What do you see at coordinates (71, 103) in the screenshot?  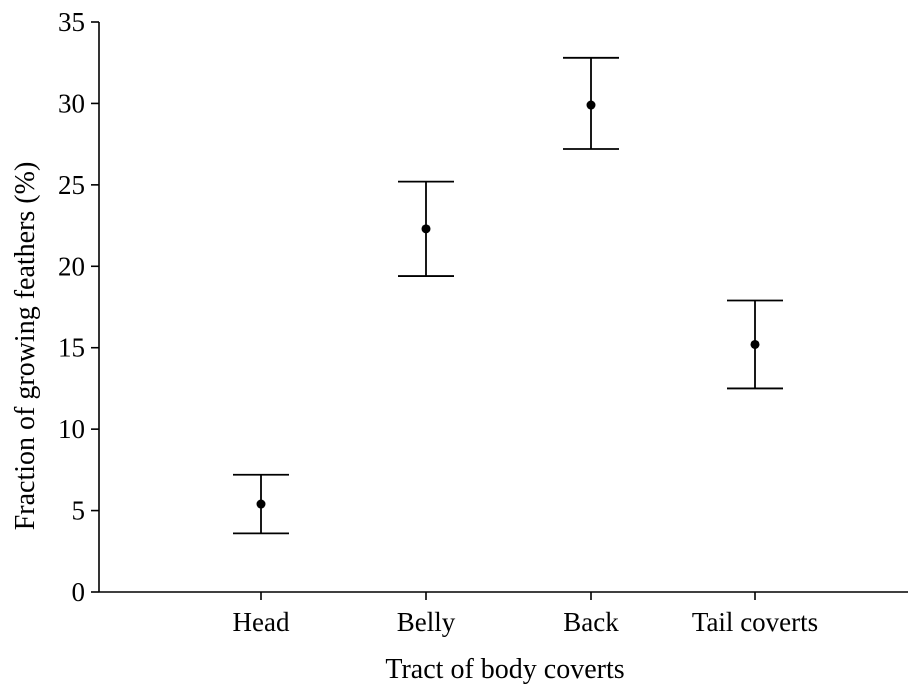 I see `y-tick-label-6: 30` at bounding box center [71, 103].